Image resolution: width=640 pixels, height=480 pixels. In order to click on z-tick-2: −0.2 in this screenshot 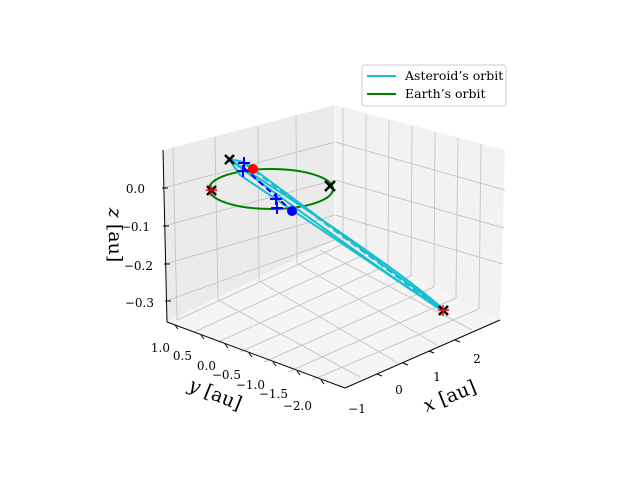, I will do `click(138, 266)`.